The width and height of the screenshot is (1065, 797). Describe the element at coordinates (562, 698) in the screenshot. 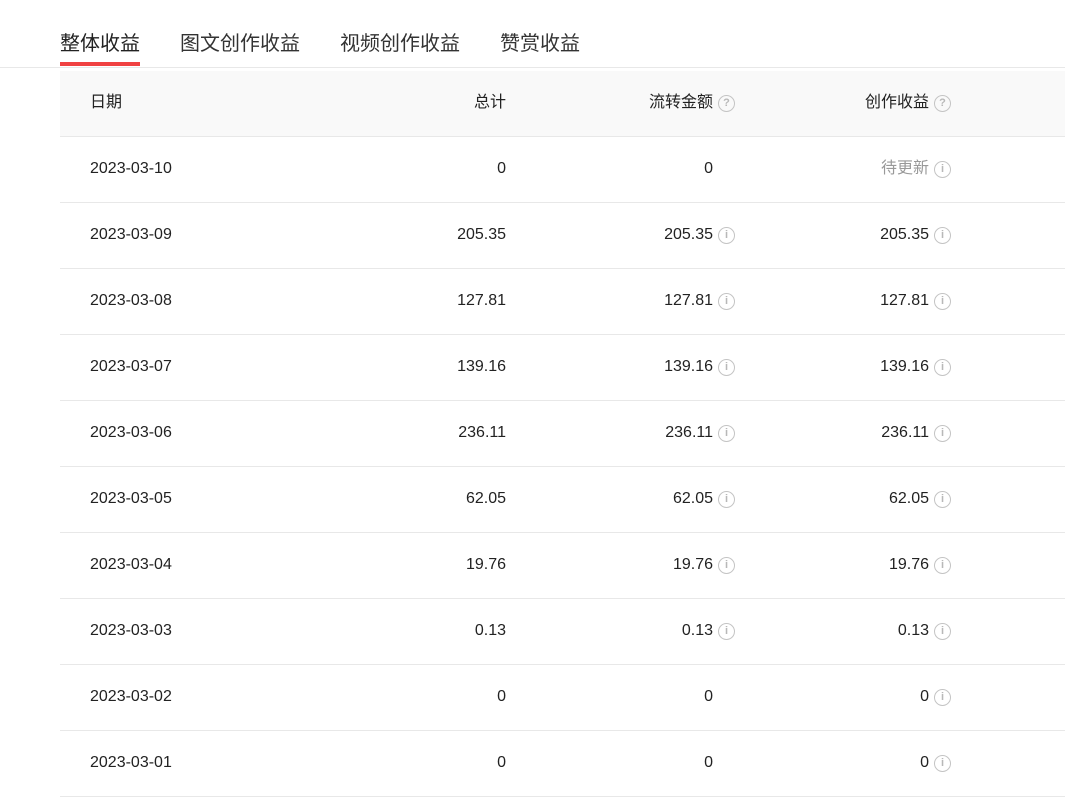

I see `table-row: 2023-03-02 0 0 0 i` at that location.